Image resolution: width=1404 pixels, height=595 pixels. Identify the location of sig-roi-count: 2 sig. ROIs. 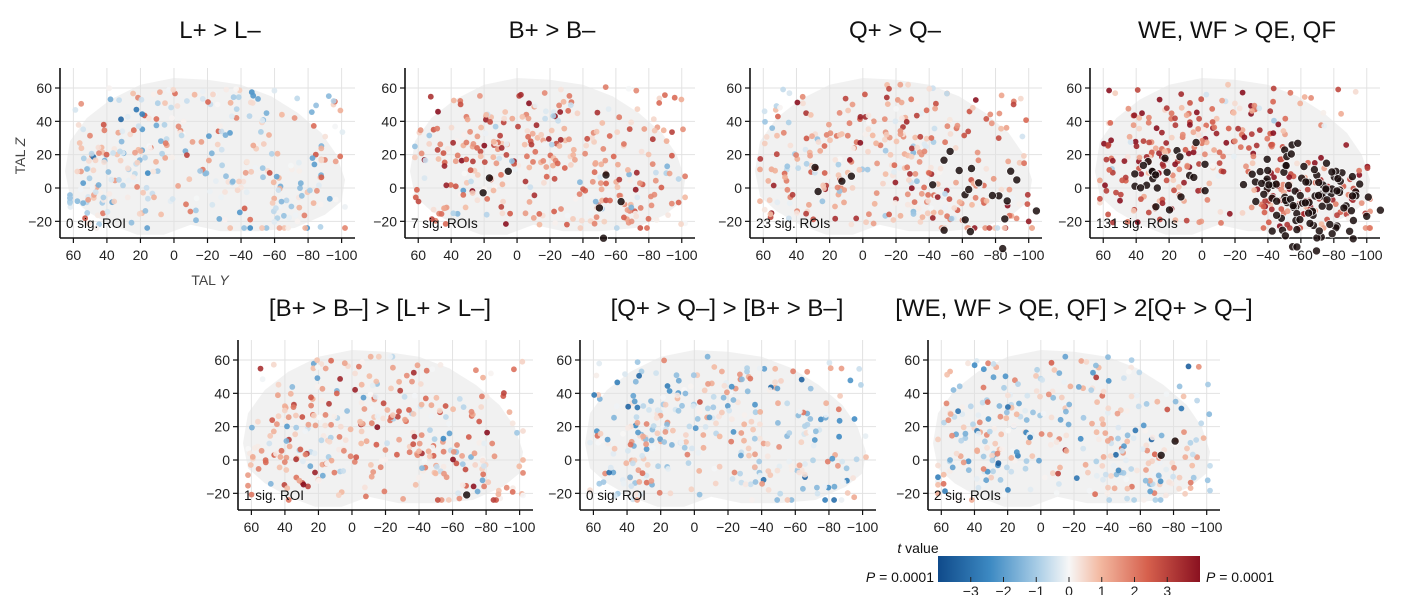
(967, 495).